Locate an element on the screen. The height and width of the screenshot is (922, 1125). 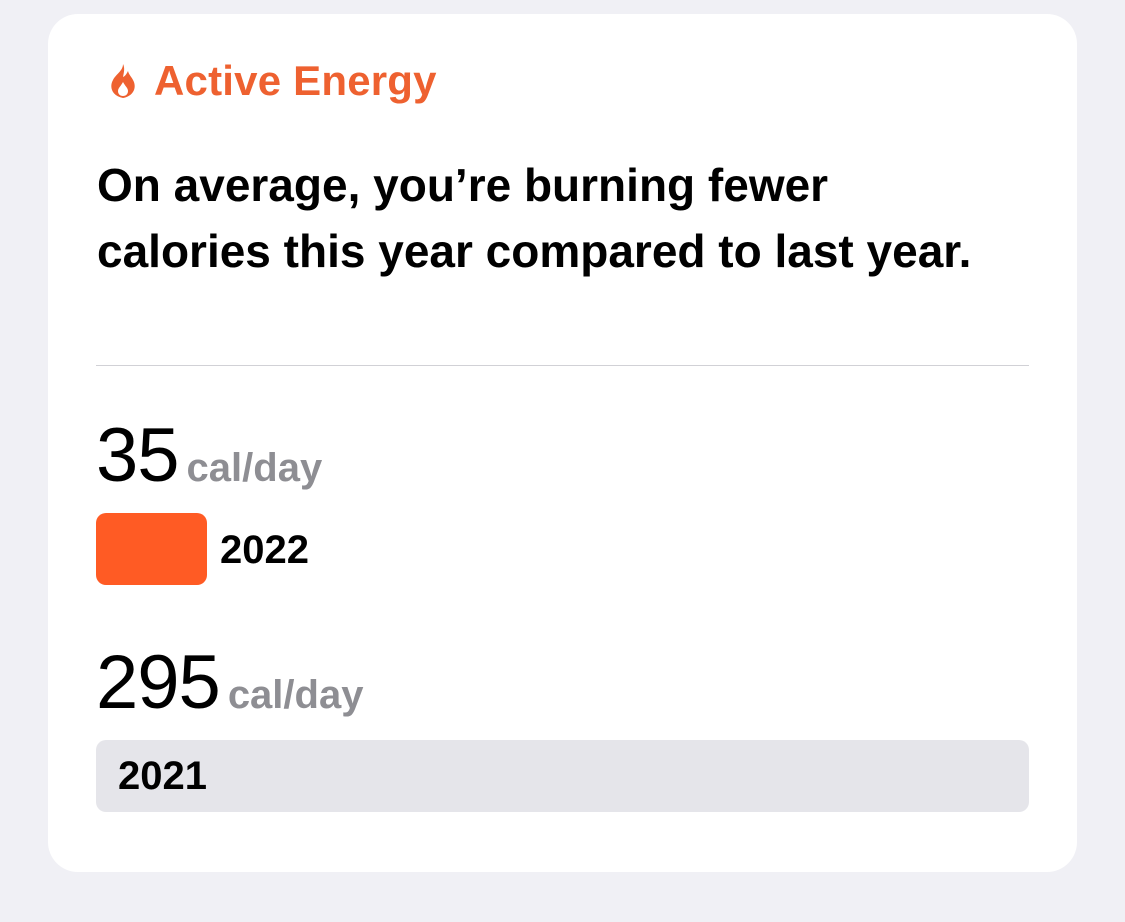
stat-value-2022: 35 is located at coordinates (138, 455).